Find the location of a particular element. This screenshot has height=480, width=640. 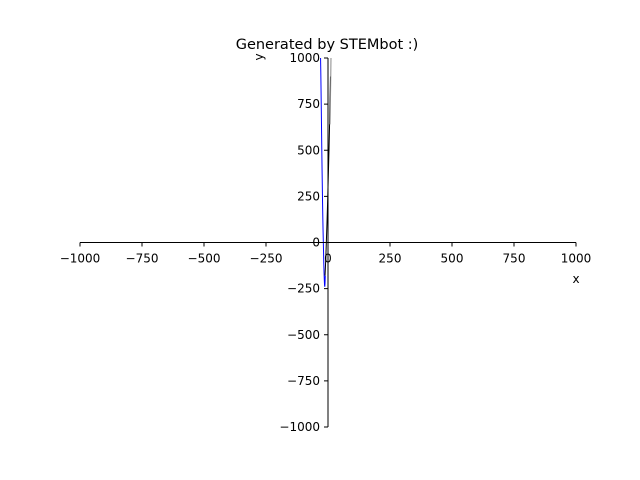

x-tick-label: 1000 is located at coordinates (576, 259).